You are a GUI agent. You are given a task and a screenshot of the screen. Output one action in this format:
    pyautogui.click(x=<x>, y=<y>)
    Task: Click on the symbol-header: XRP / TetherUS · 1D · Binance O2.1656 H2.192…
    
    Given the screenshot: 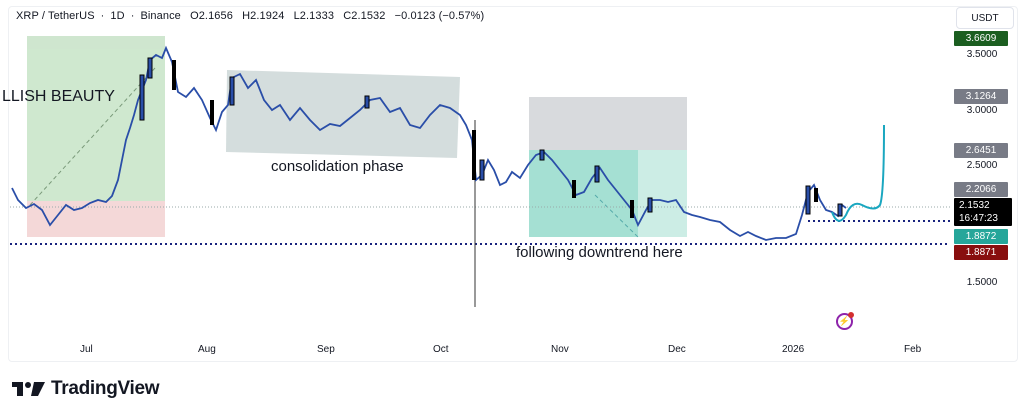 What is the action you would take?
    pyautogui.click(x=250, y=16)
    